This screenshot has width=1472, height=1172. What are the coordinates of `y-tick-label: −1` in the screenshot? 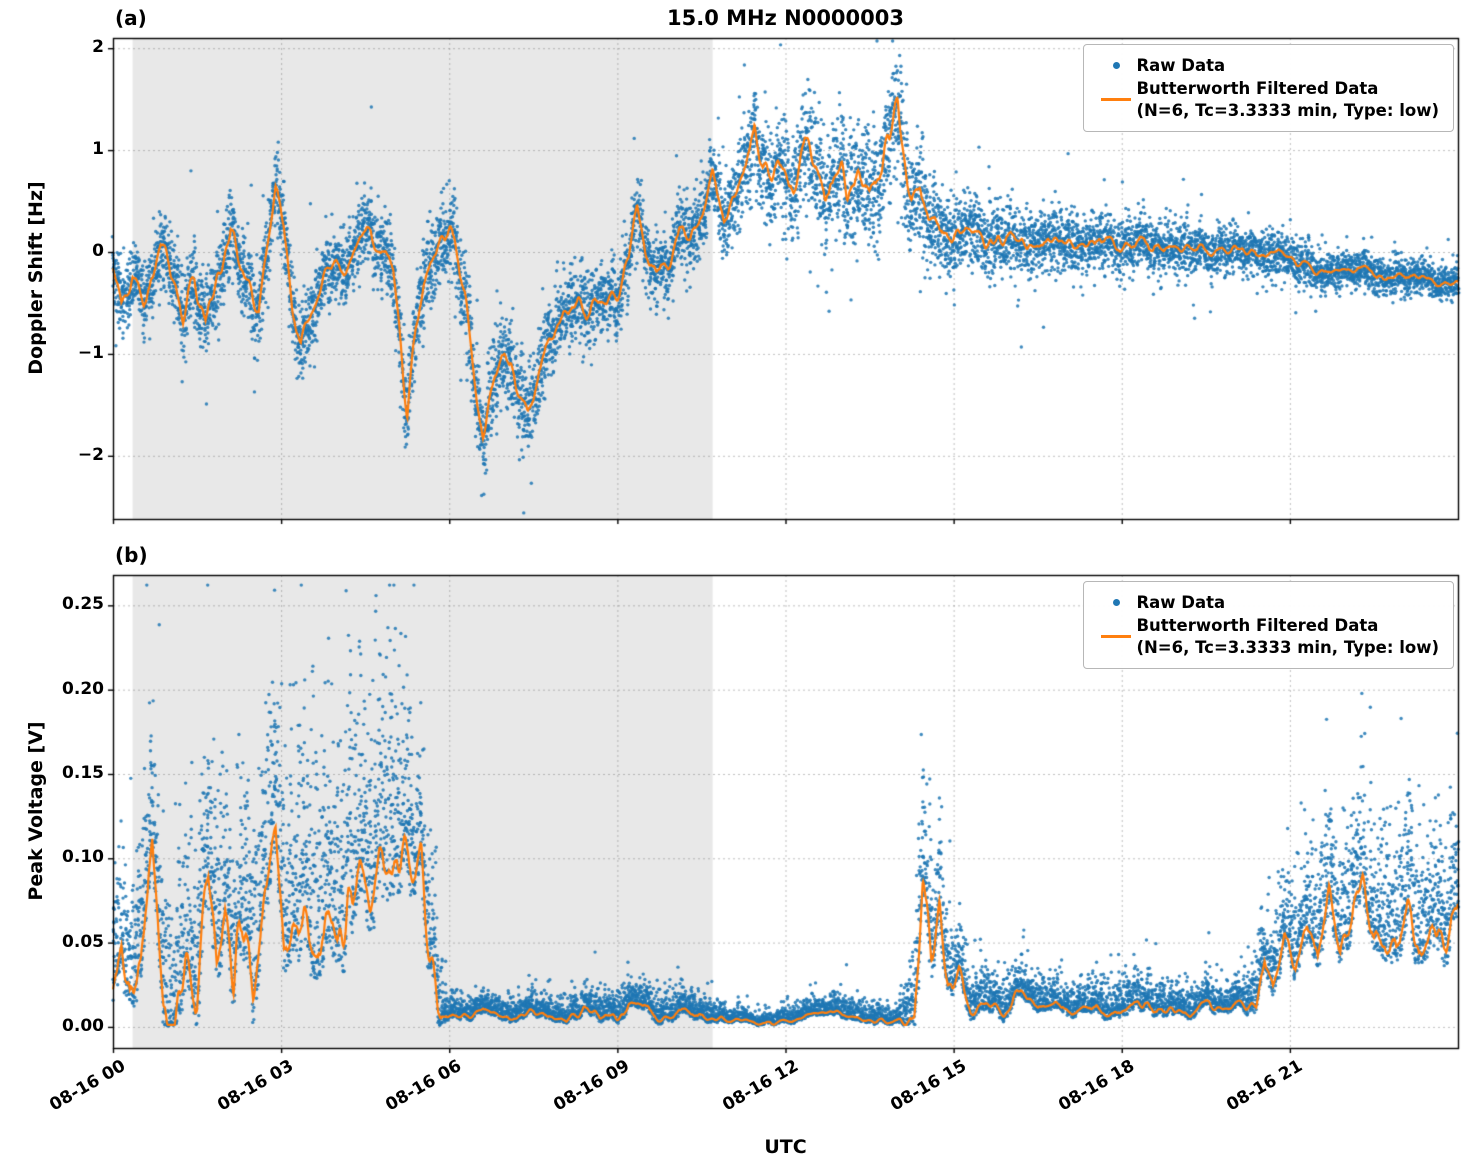 It's located at (90, 352).